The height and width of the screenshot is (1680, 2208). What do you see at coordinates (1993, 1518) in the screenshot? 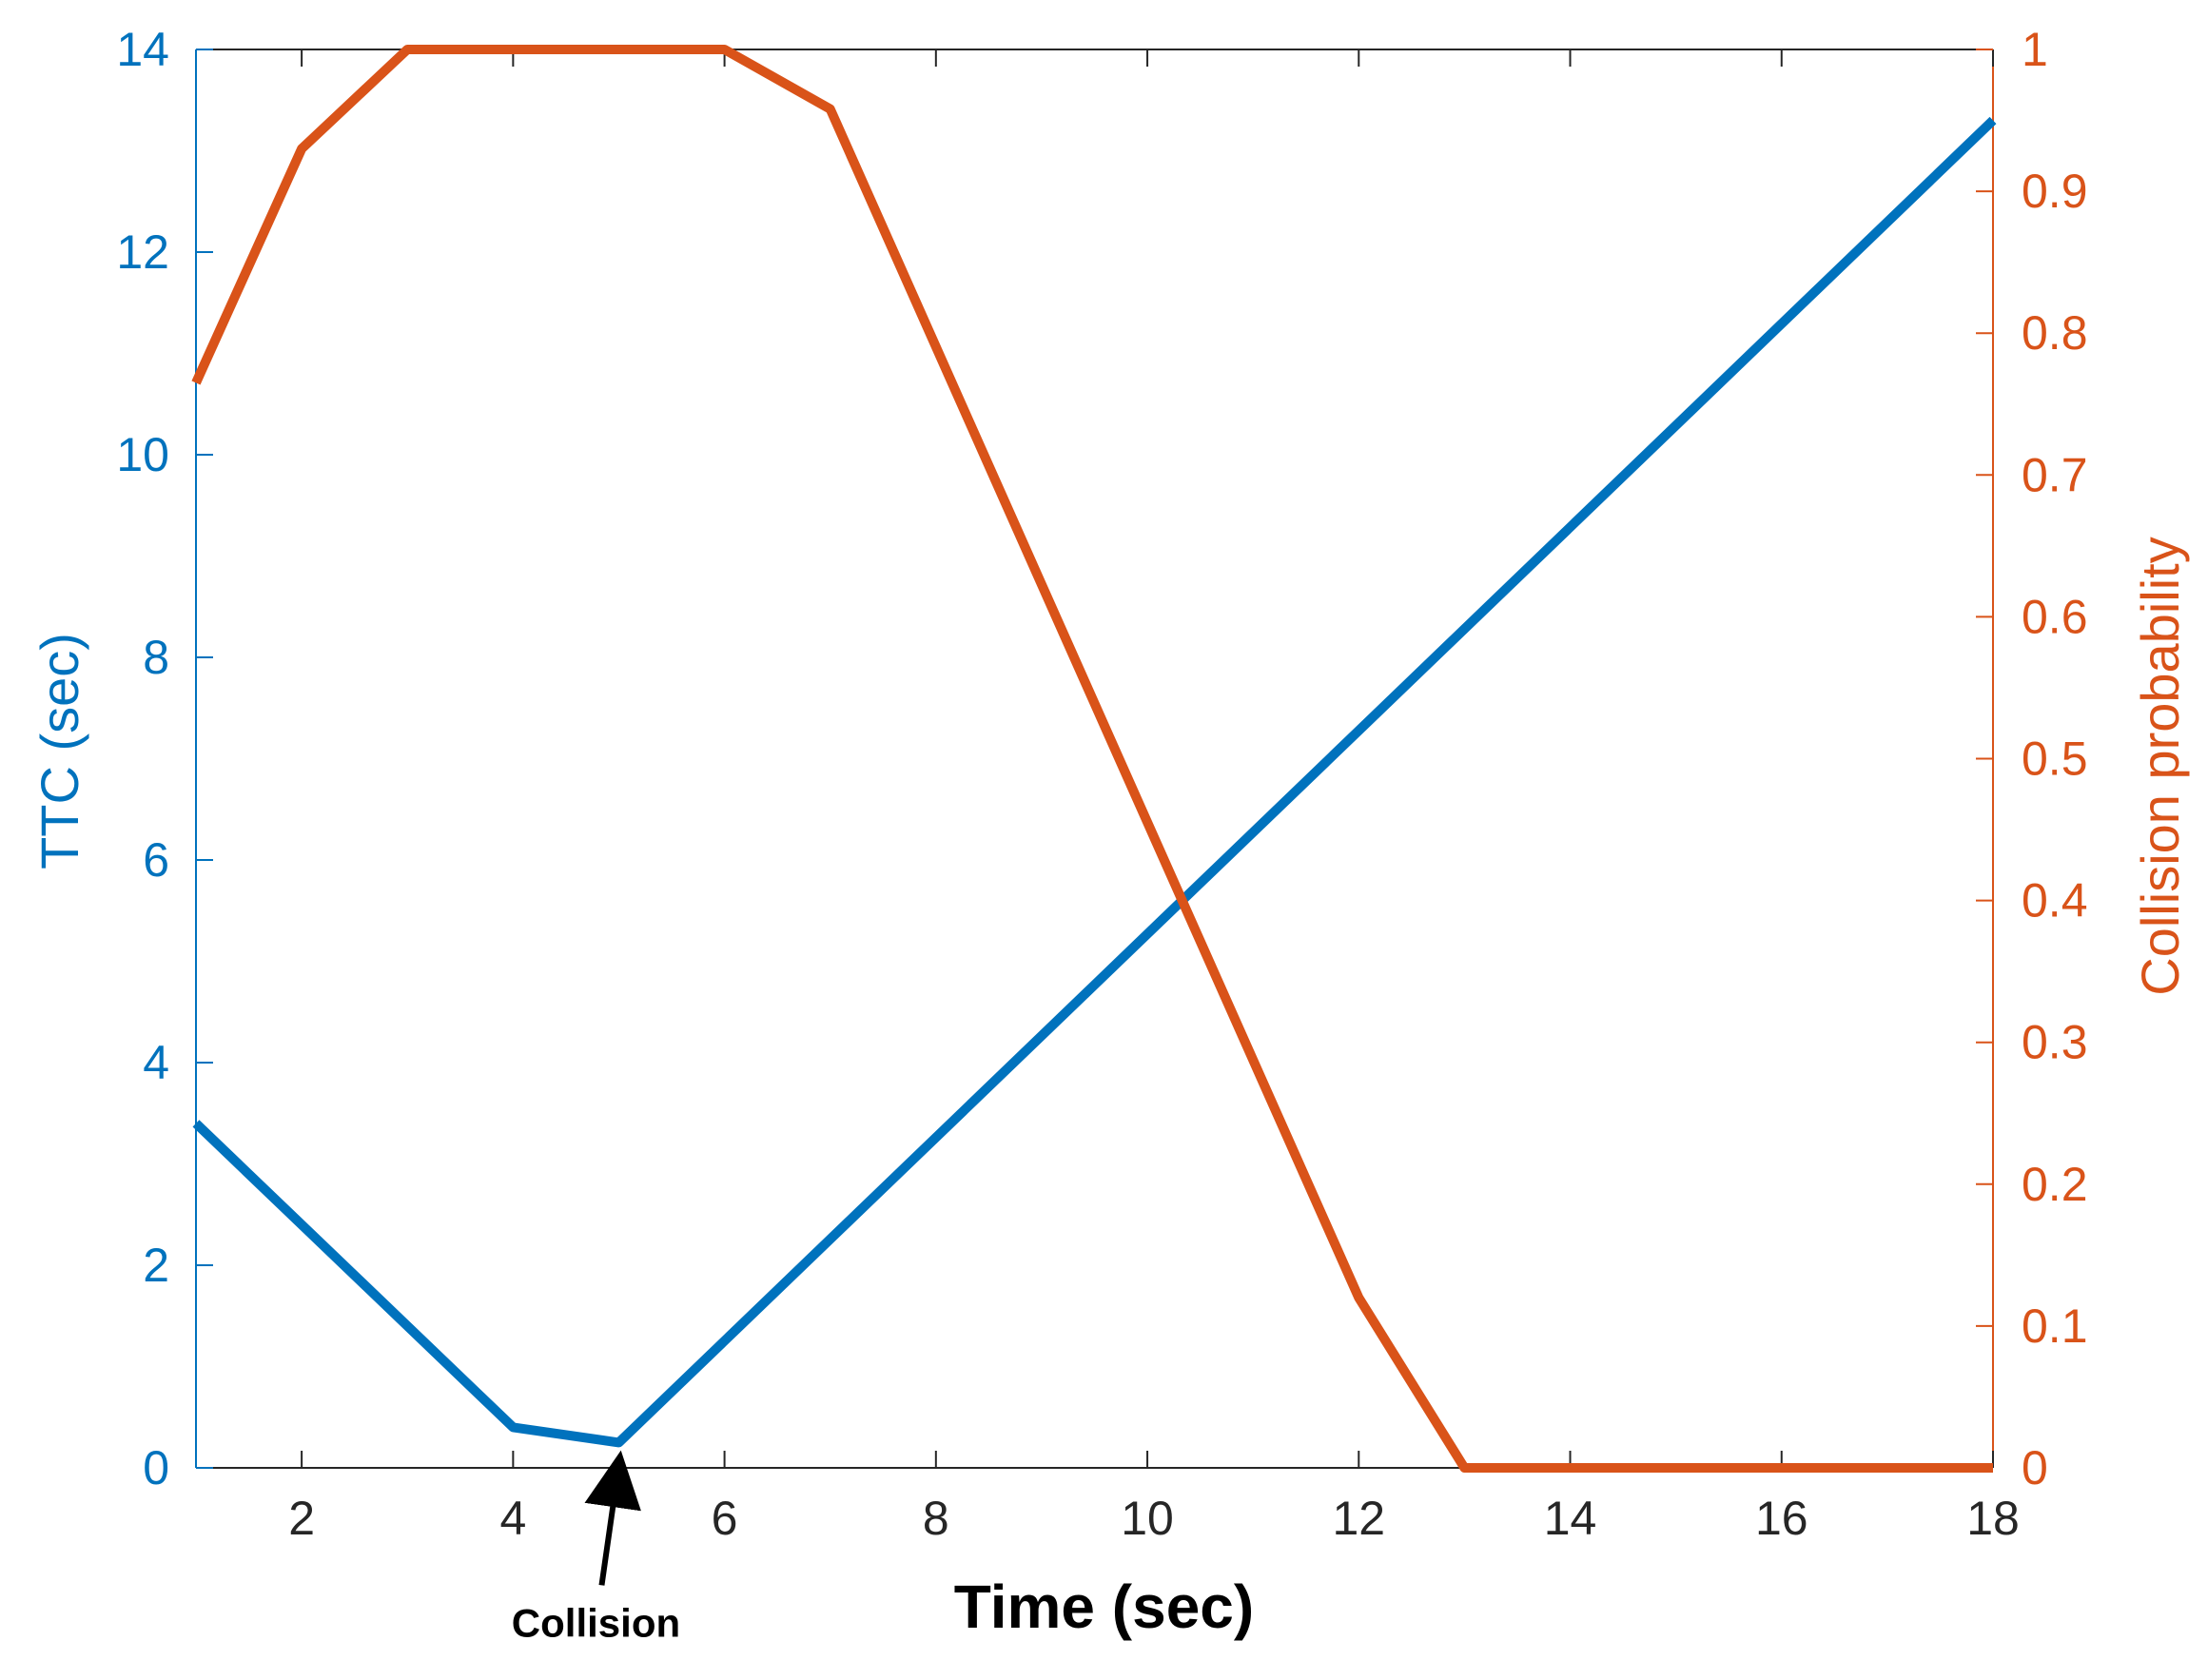
I see `x-tick-label: 18` at bounding box center [1993, 1518].